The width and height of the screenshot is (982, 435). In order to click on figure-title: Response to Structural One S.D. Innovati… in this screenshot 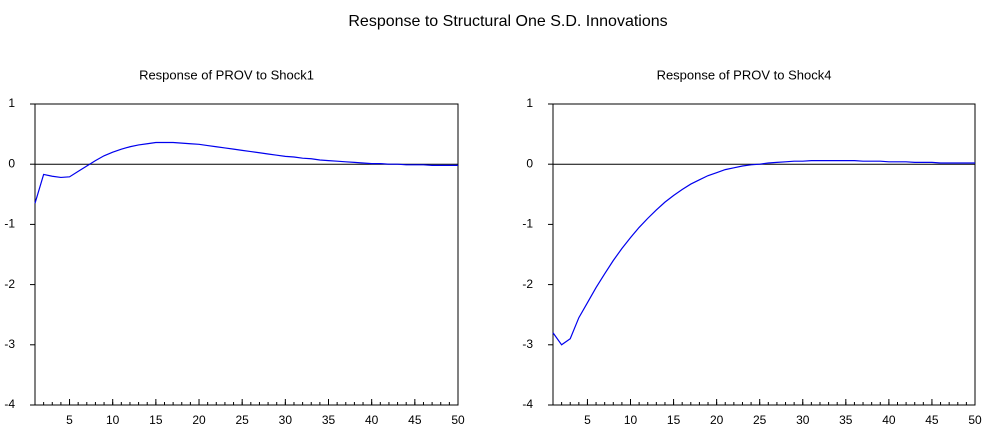, I will do `click(507, 21)`.